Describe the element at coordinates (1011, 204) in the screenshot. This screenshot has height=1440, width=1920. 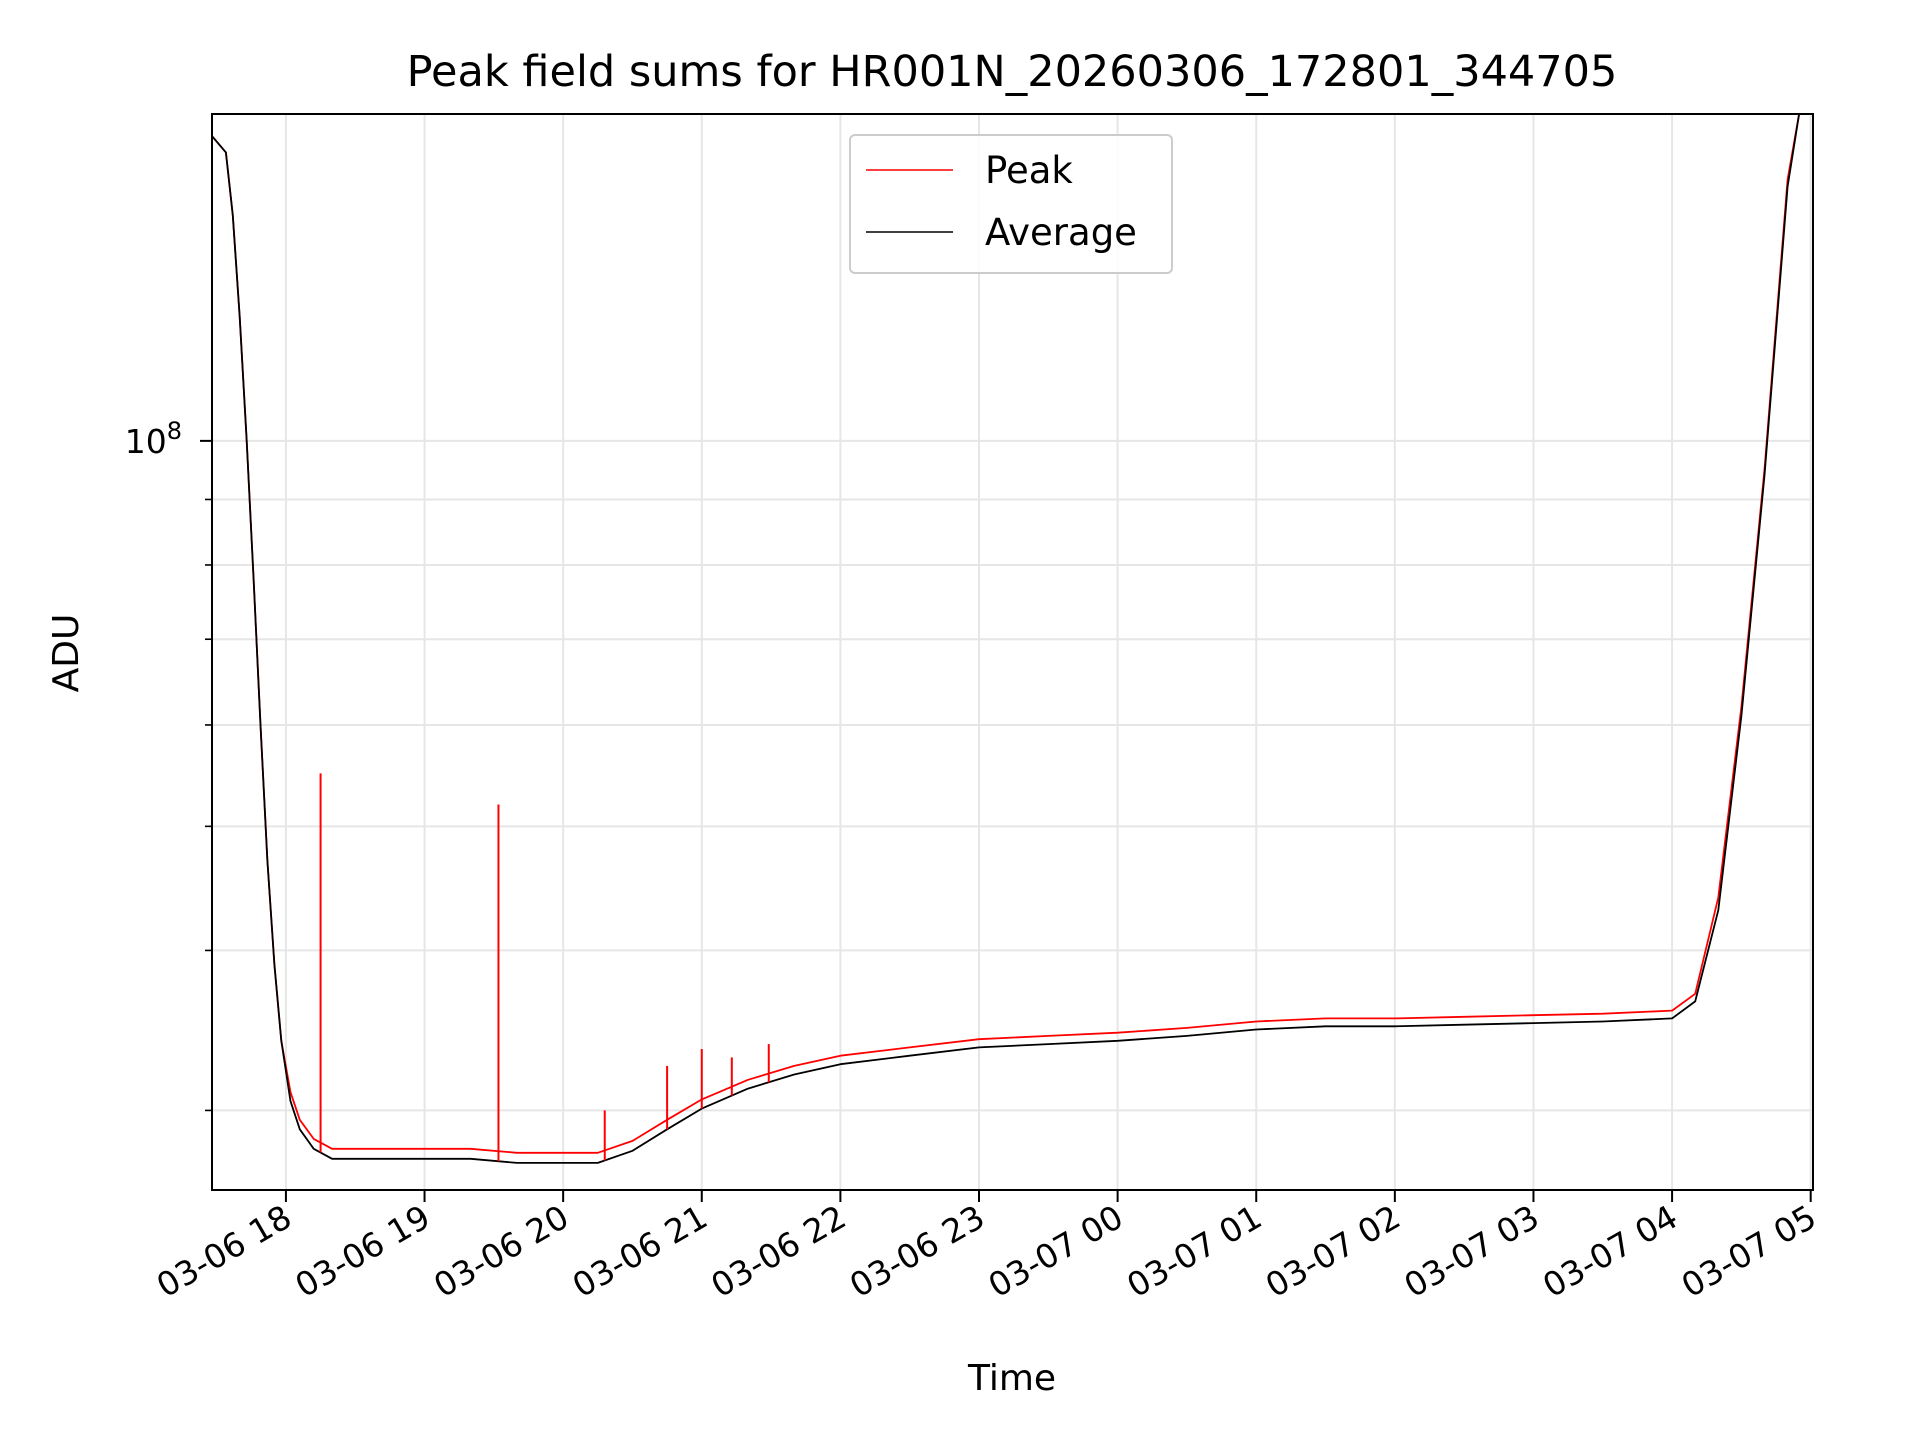
I see `legend: Peak Average` at that location.